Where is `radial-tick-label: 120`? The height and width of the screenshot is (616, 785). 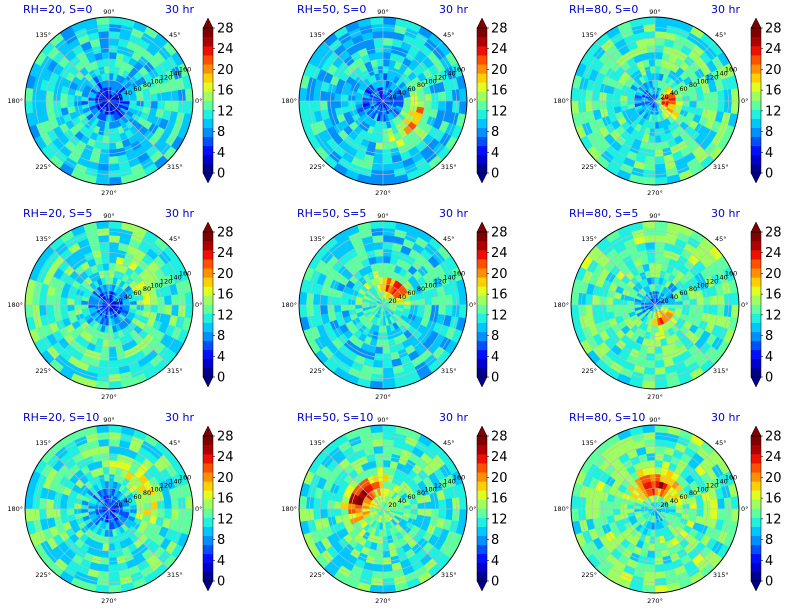
radial-tick-label: 120 is located at coordinates (166, 485).